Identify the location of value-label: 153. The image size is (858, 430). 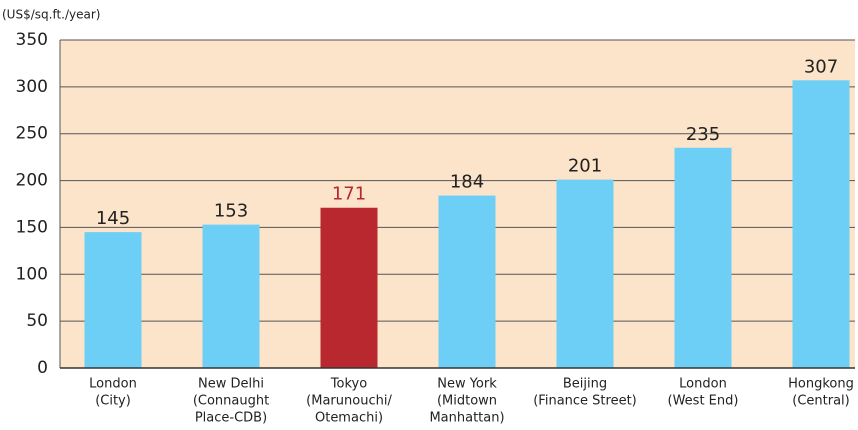
(231, 211).